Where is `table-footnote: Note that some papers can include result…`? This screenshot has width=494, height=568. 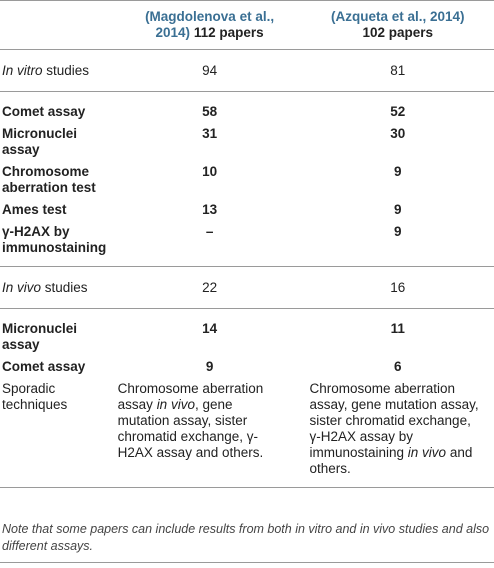 table-footnote: Note that some papers can include result… is located at coordinates (246, 537).